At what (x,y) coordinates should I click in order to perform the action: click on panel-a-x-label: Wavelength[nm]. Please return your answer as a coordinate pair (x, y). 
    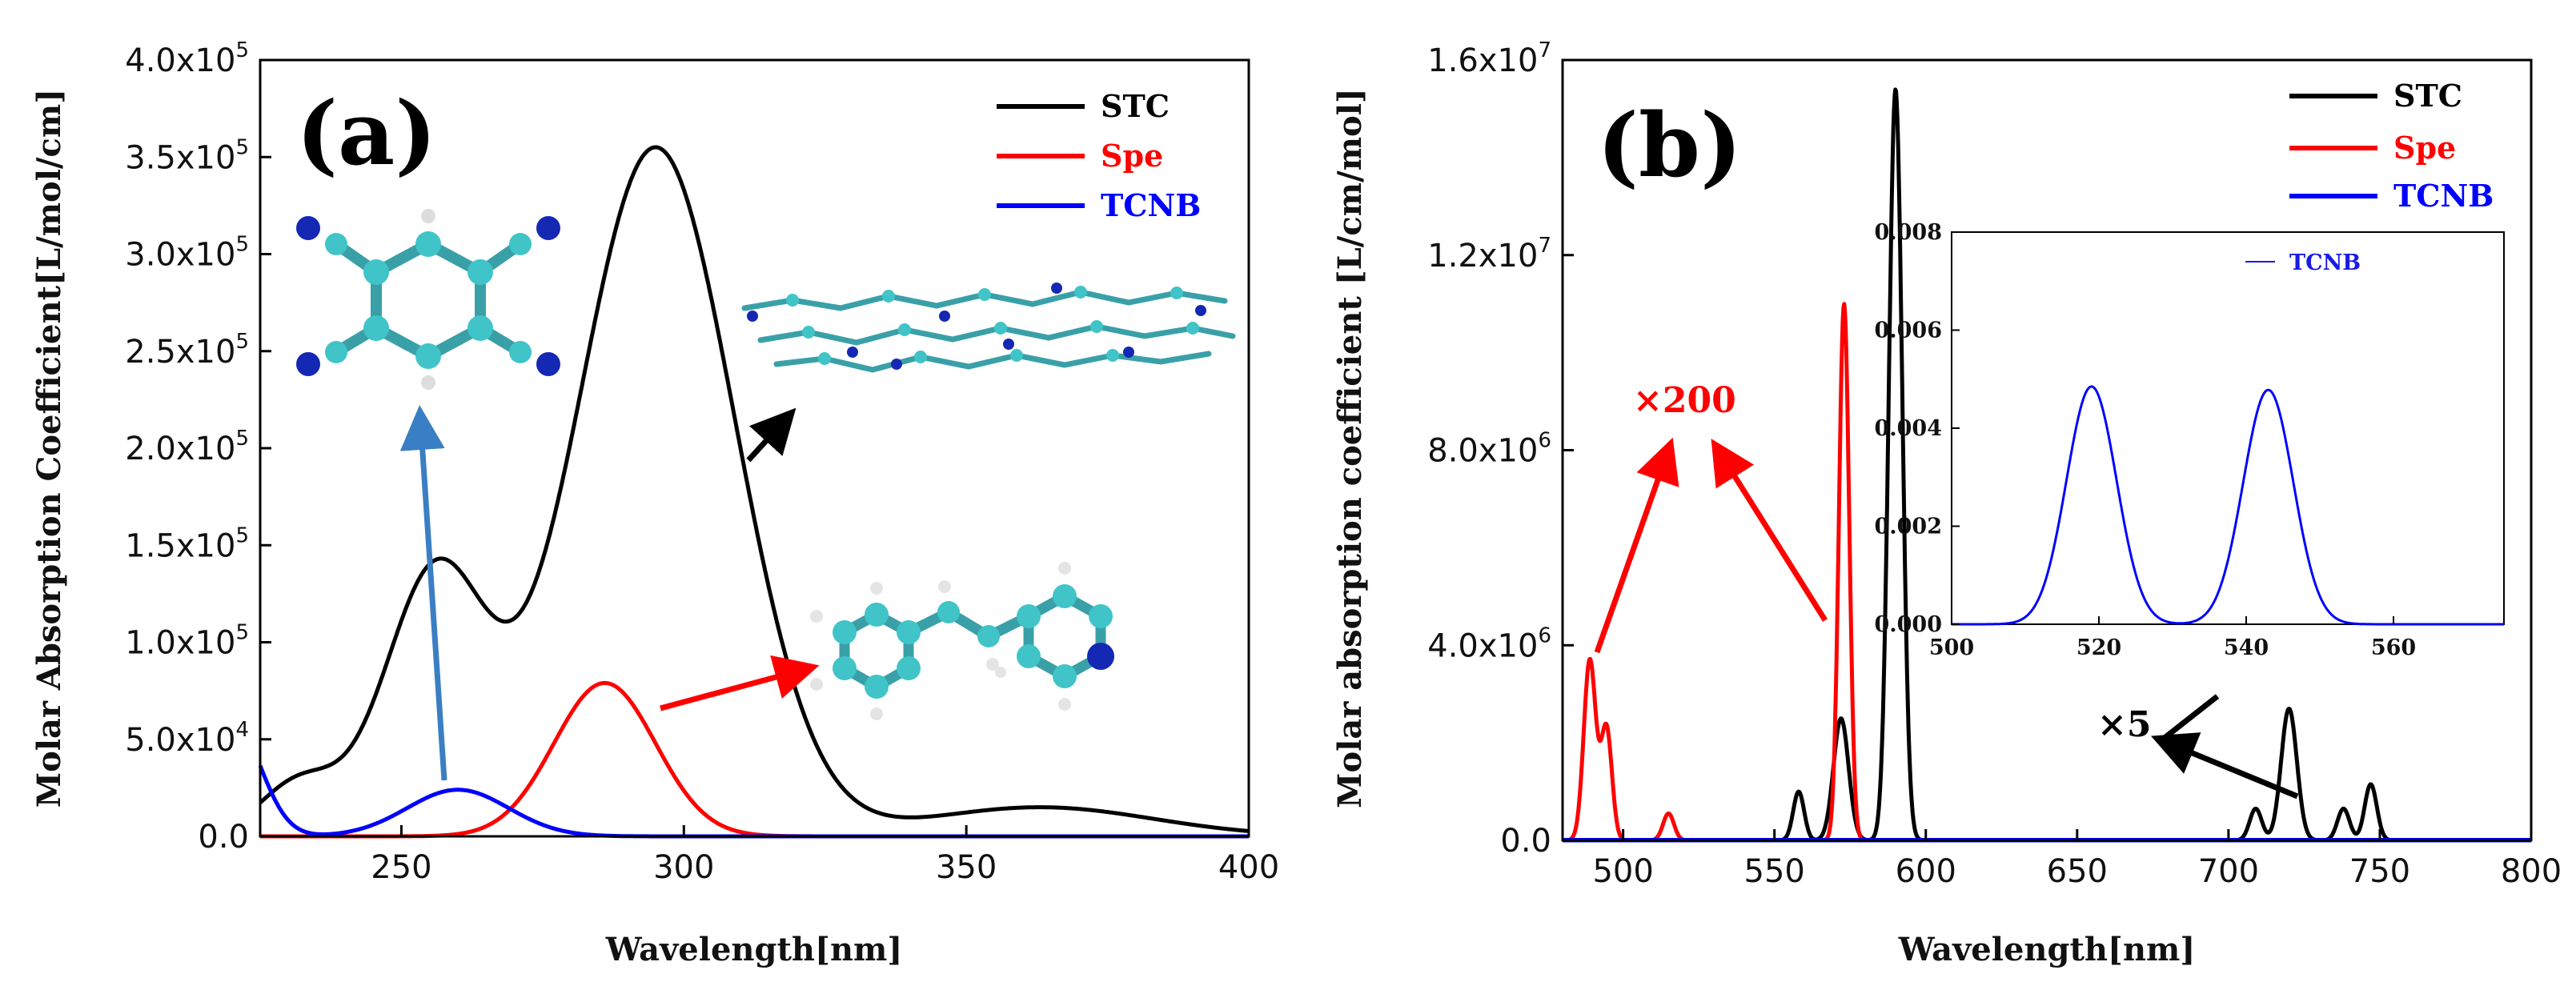
    Looking at the image, I should click on (754, 949).